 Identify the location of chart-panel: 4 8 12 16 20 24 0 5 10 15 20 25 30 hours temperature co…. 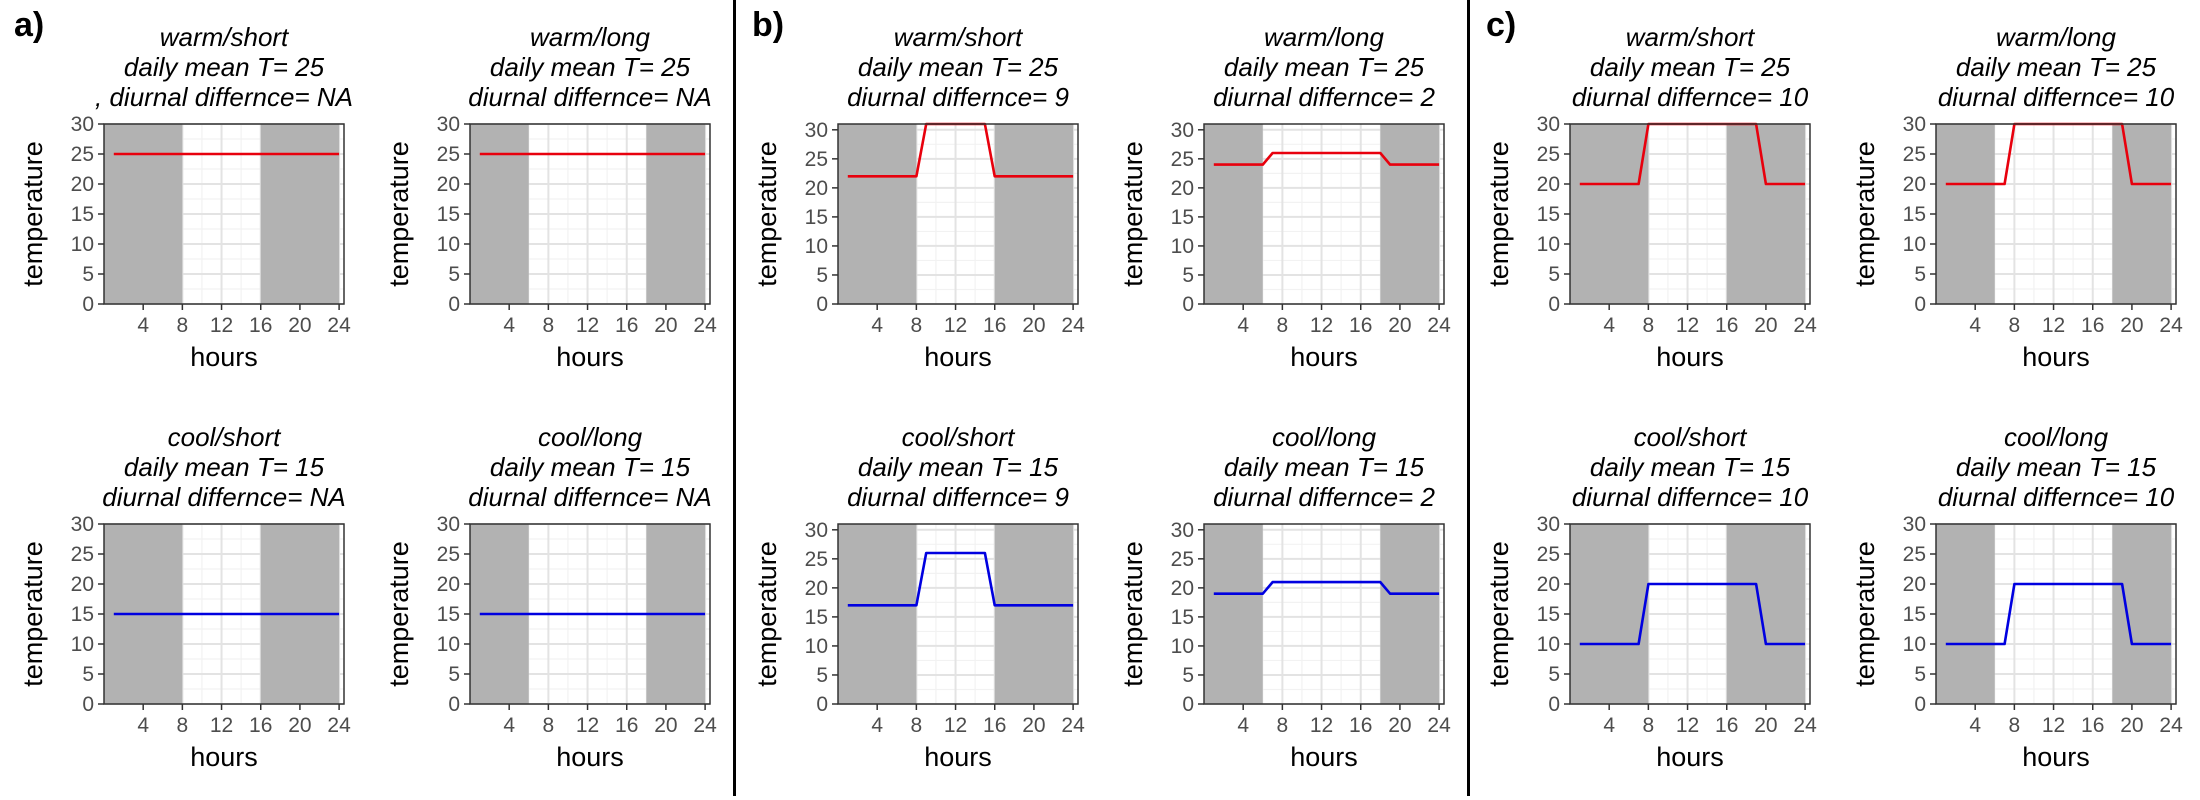
(918, 597).